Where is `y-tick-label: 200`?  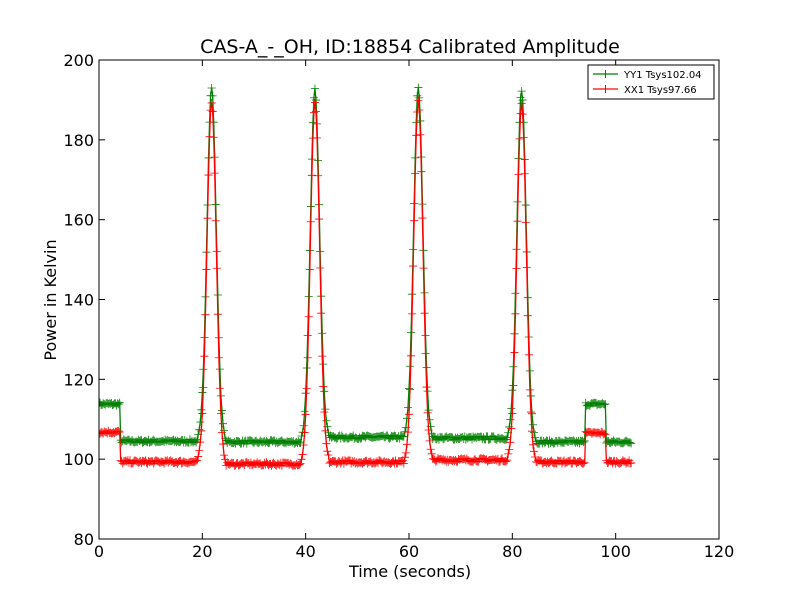
y-tick-label: 200 is located at coordinates (78, 60).